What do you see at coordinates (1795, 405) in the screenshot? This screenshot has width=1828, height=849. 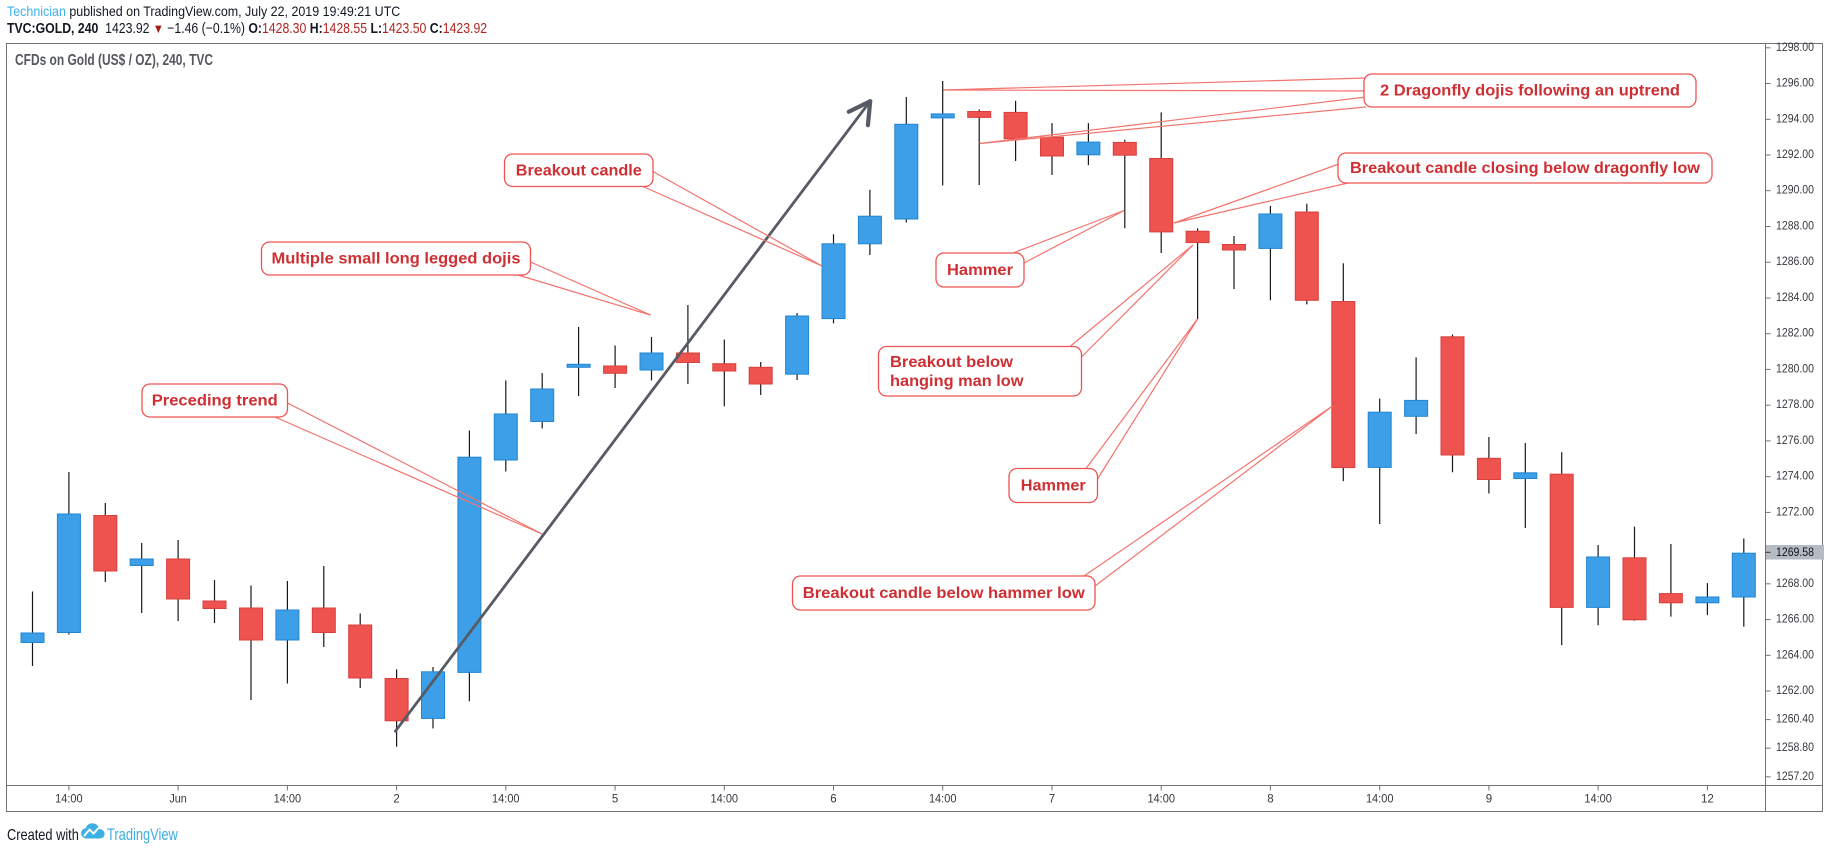 I see `svg-text: 1278.00` at bounding box center [1795, 405].